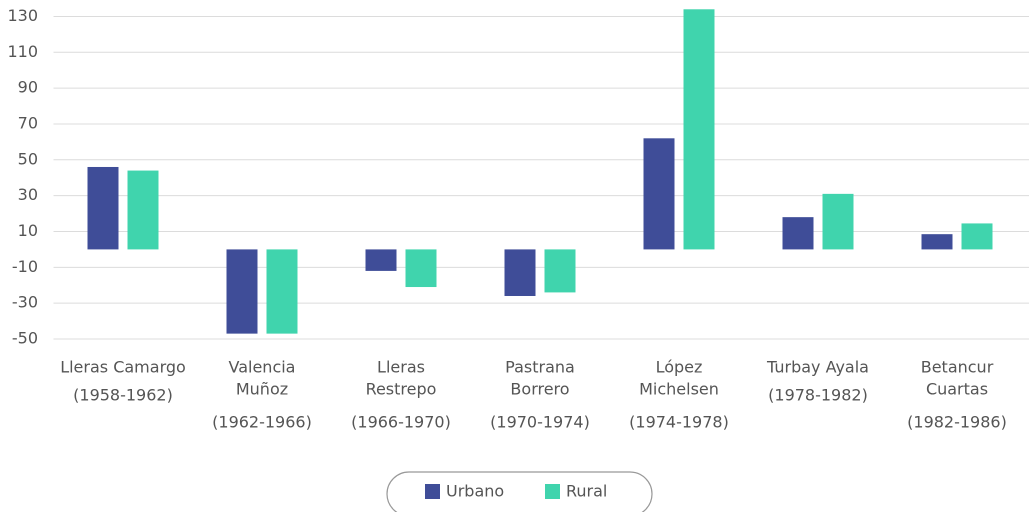 This screenshot has height=512, width=1029. Describe the element at coordinates (817, 367) in the screenshot. I see `x-tick-label: Turbay Ayala` at that location.